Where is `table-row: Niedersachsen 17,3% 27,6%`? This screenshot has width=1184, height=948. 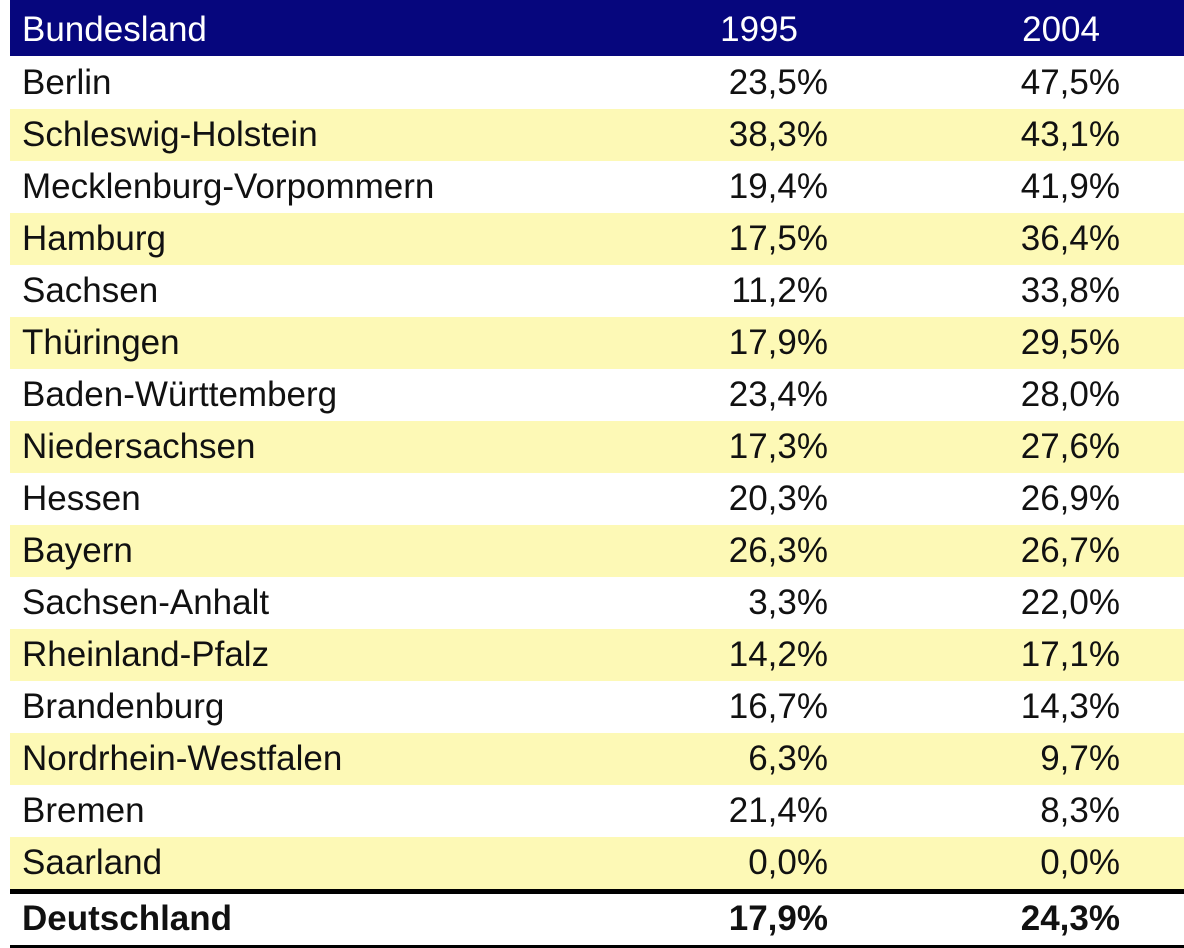 table-row: Niedersachsen 17,3% 27,6% is located at coordinates (597, 447).